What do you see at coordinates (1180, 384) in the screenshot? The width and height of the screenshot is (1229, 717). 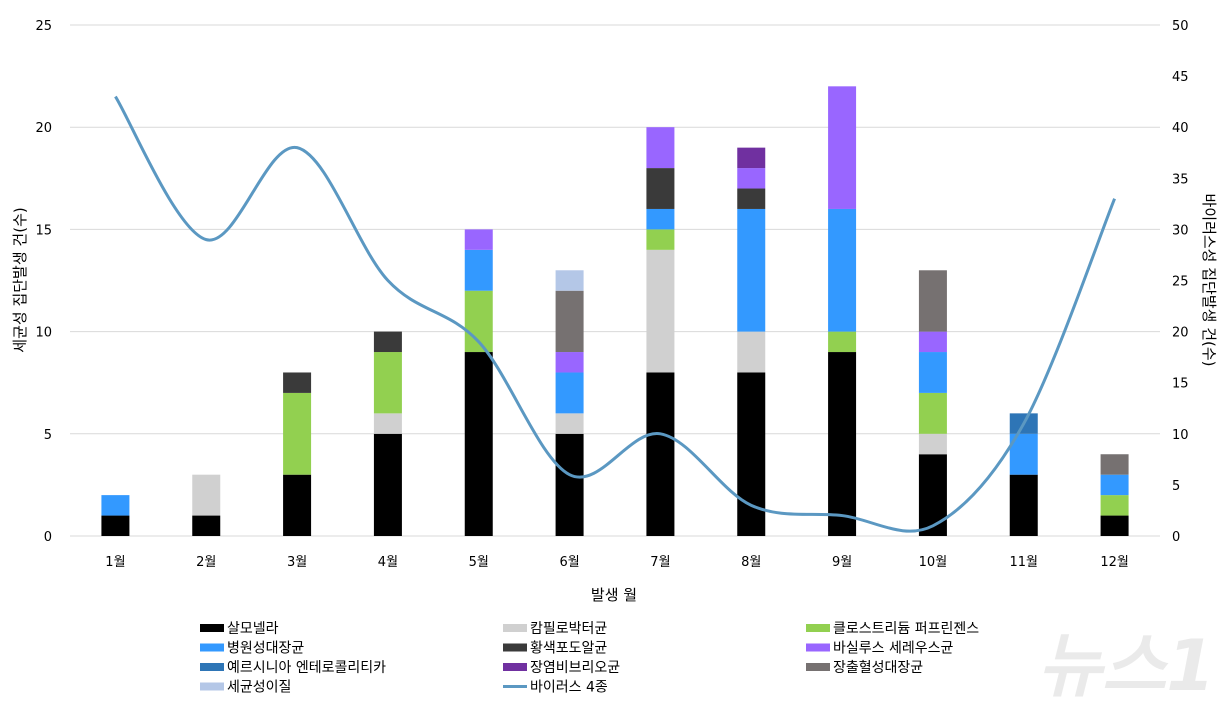 I see `y2-tick-label: 15` at bounding box center [1180, 384].